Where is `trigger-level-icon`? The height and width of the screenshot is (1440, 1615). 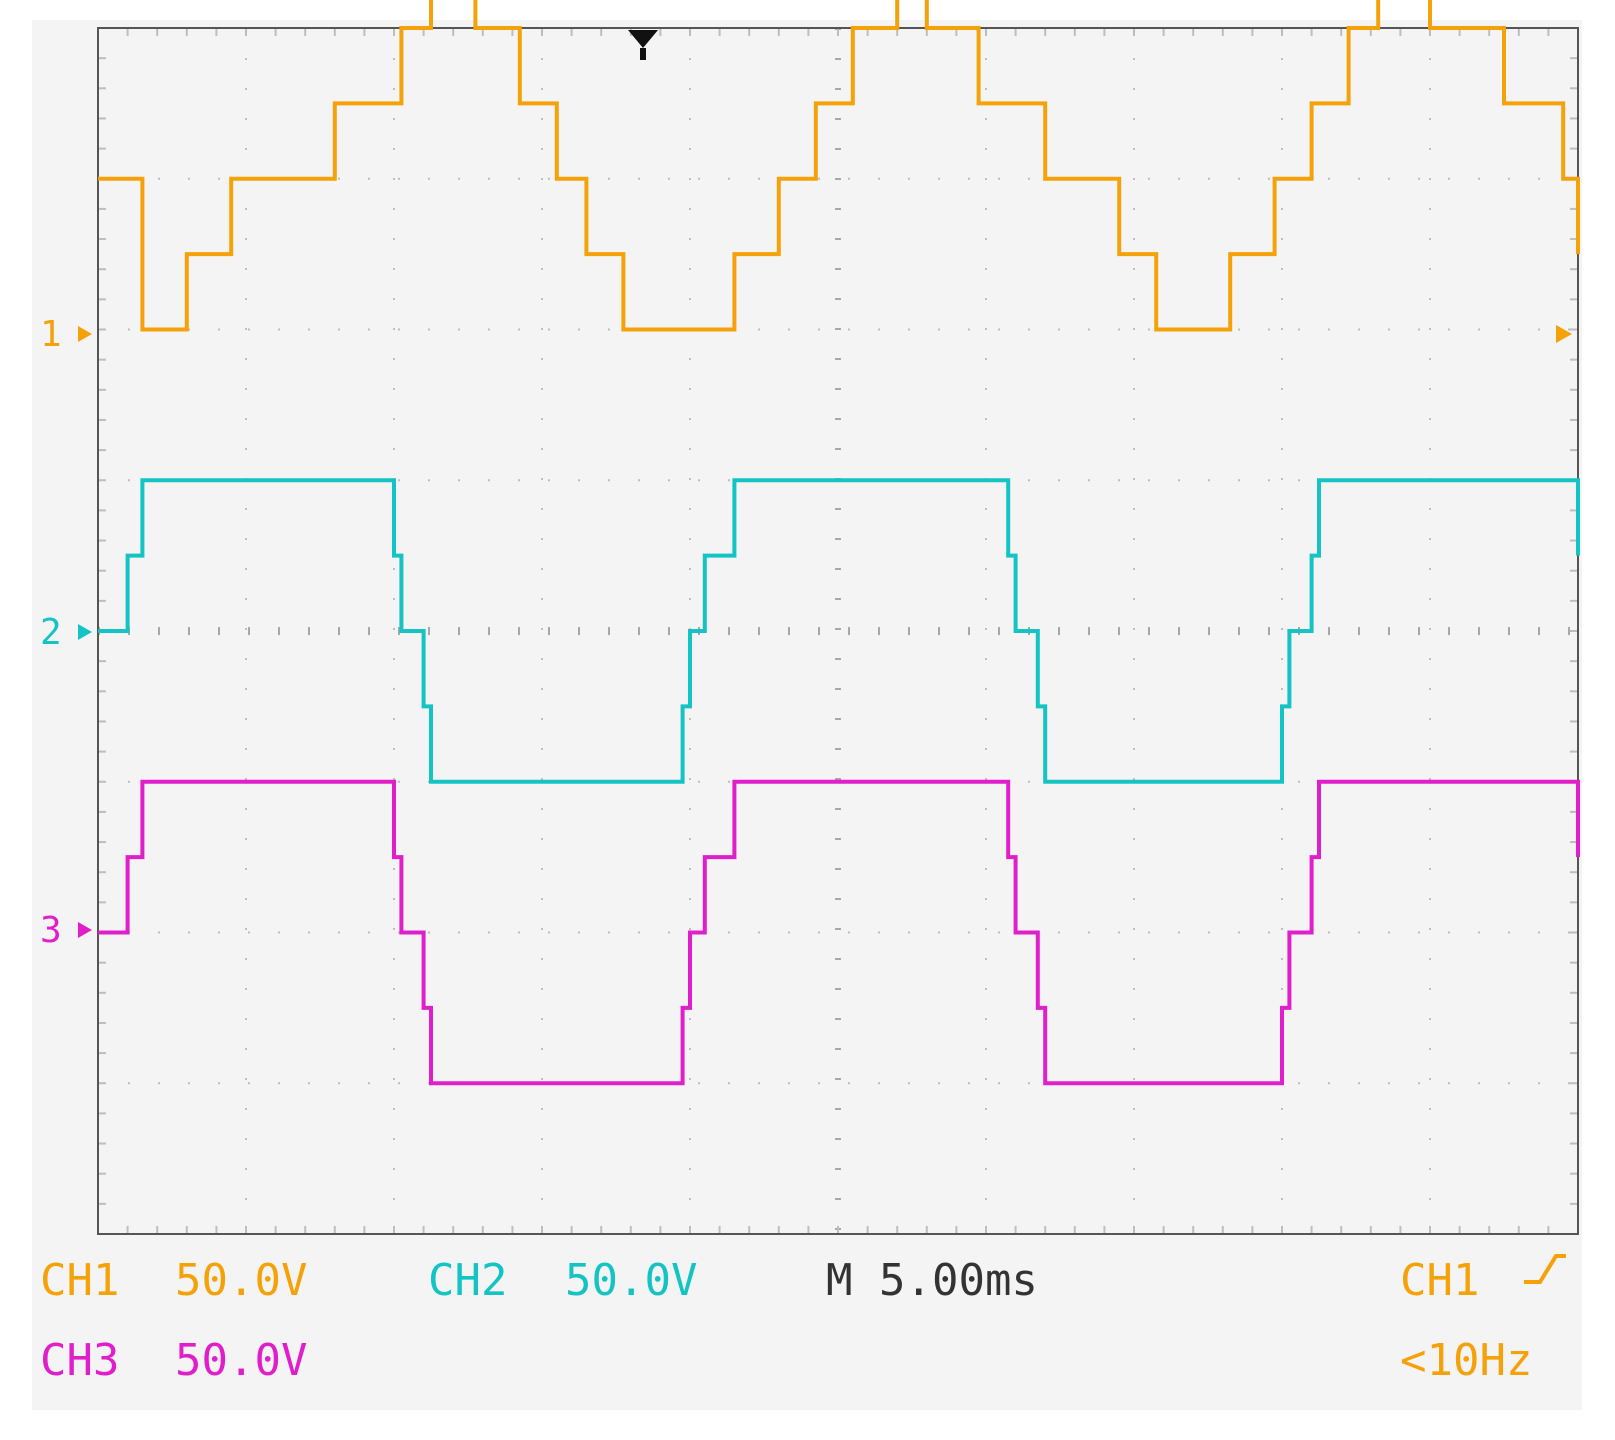
trigger-level-icon is located at coordinates (1564, 334).